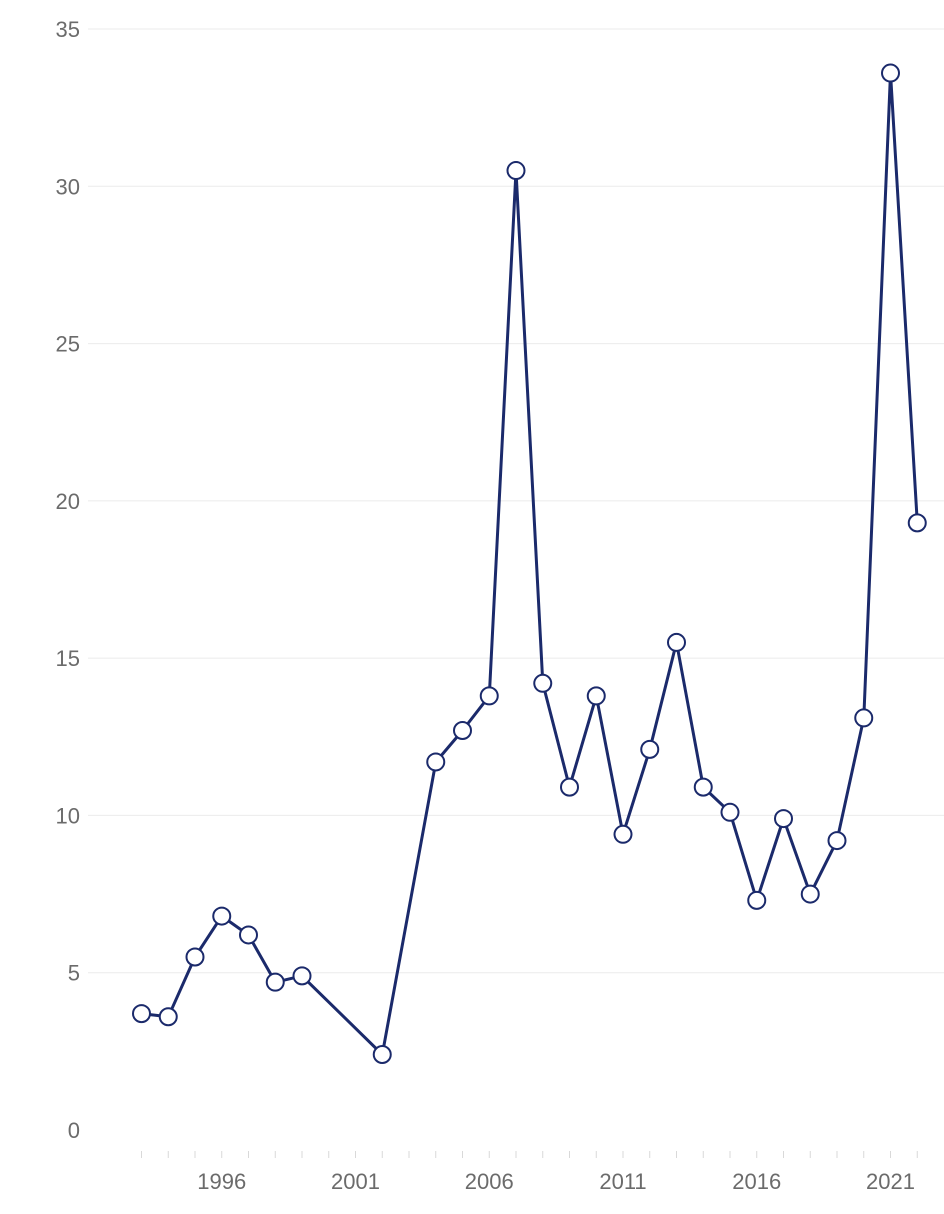 The image size is (944, 1214). Describe the element at coordinates (756, 1181) in the screenshot. I see `x-tick-label-2016: 2016` at that location.